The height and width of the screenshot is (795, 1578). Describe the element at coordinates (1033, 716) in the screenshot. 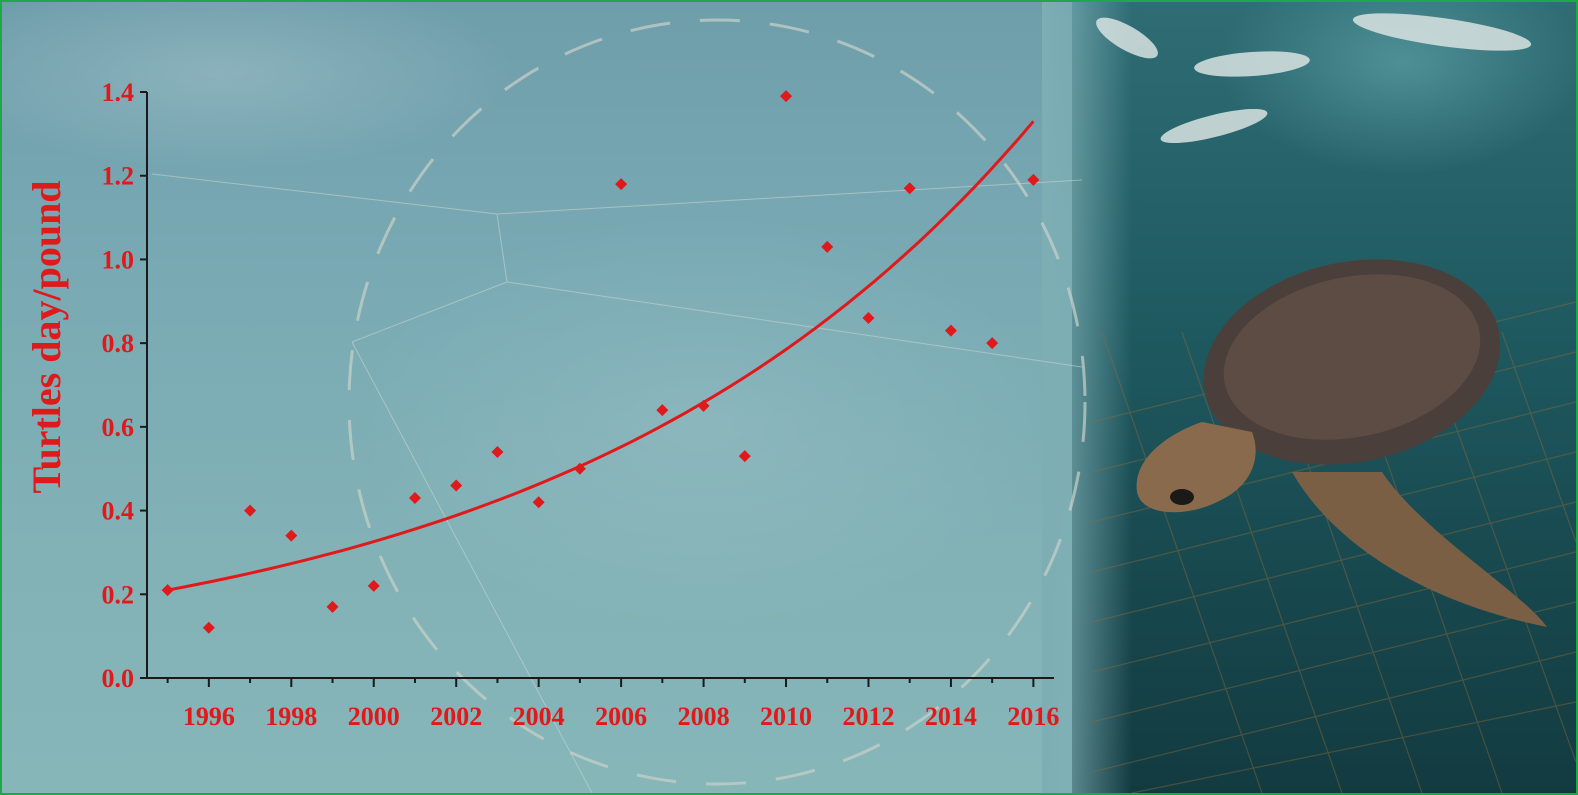

I see `x-tick-label: 2016` at that location.